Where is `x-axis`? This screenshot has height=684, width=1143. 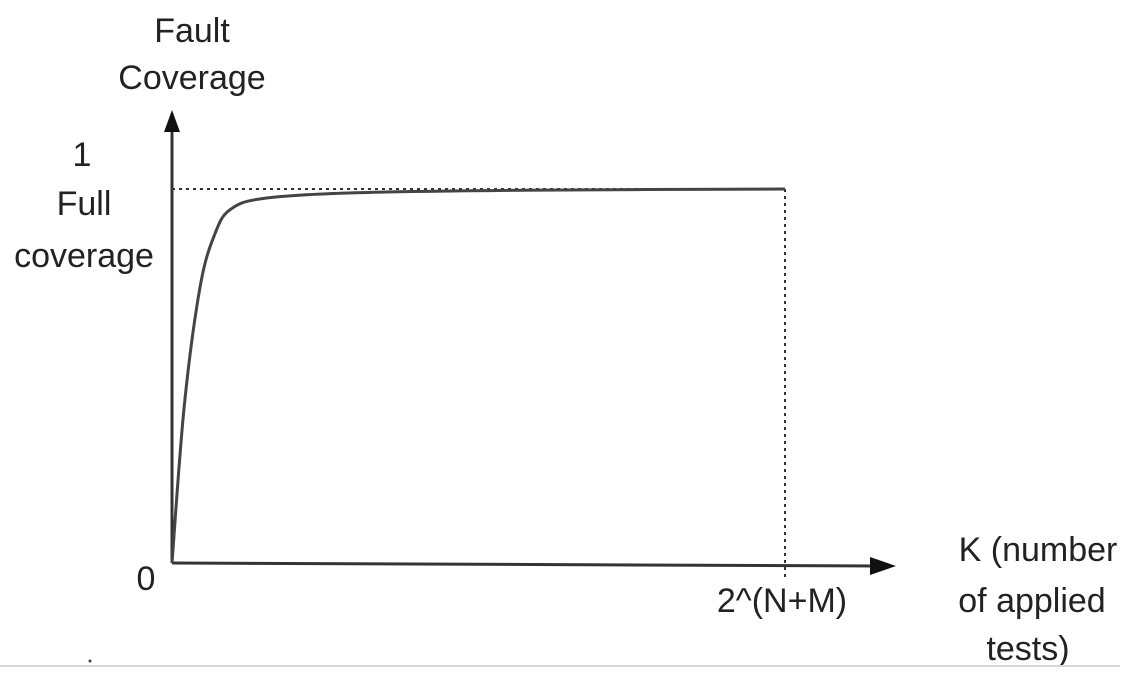 x-axis is located at coordinates (526, 564).